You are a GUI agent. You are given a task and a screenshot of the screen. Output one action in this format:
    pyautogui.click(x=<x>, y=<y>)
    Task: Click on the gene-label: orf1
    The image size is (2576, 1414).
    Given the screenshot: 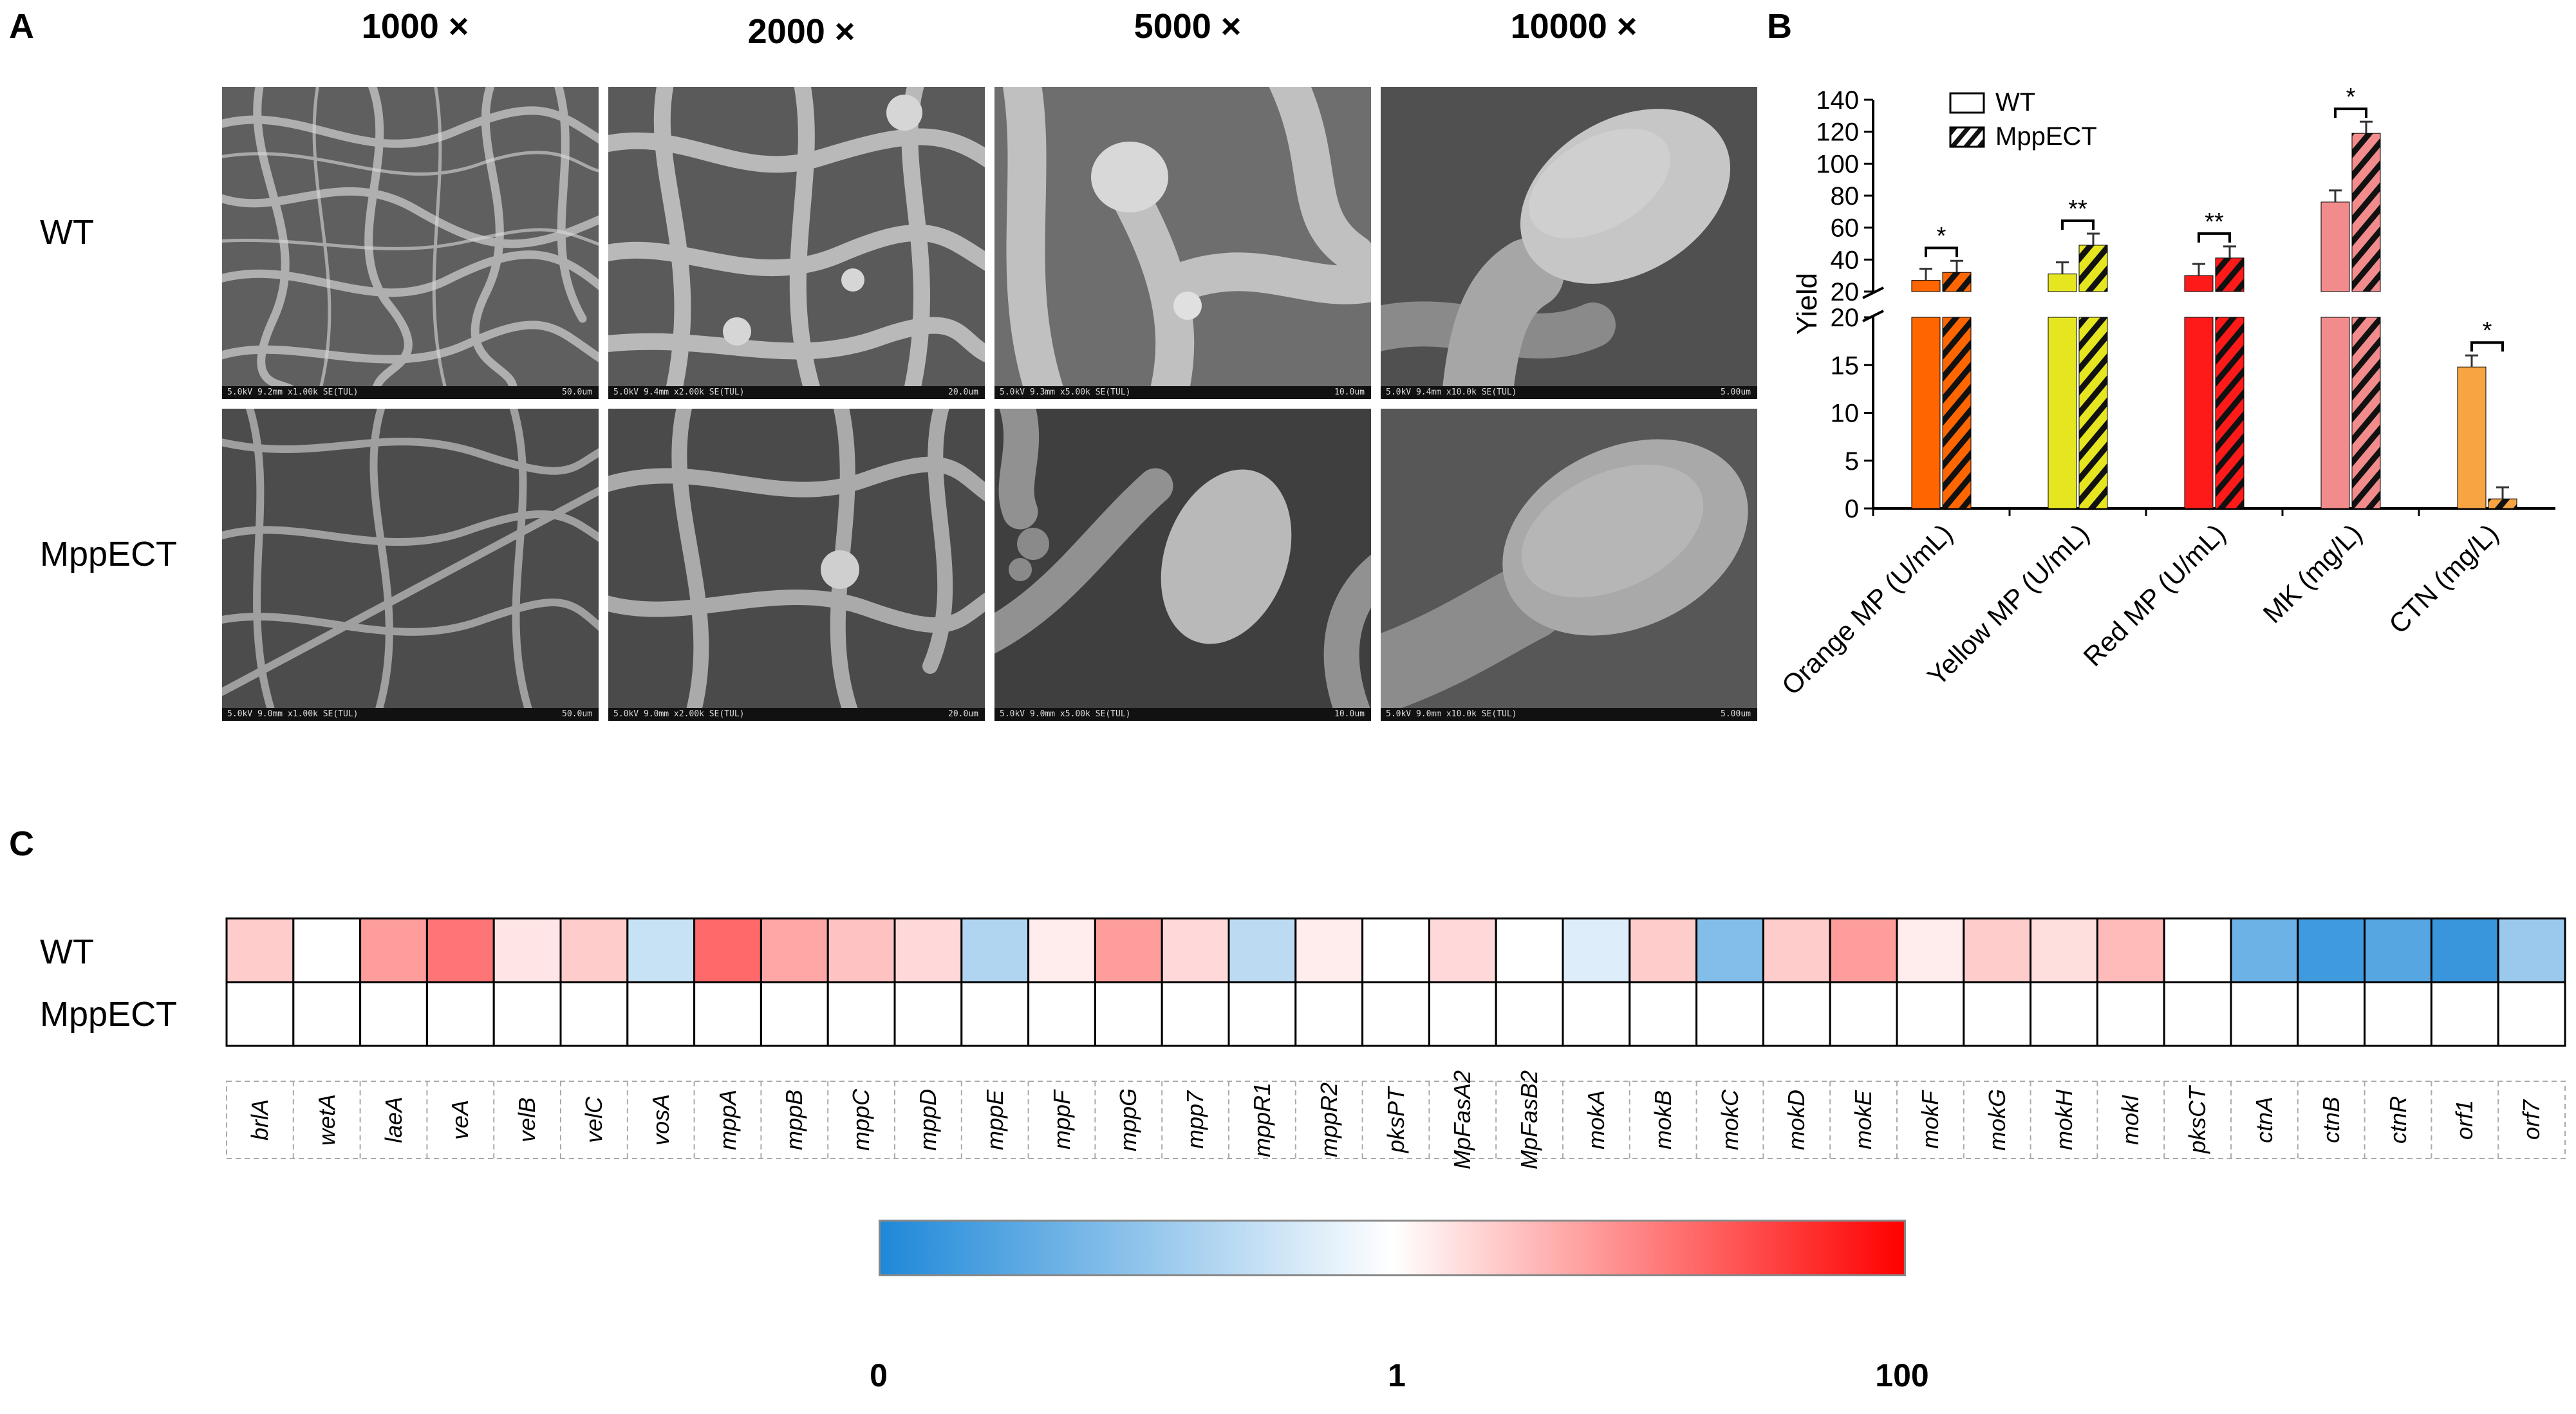 What is the action you would take?
    pyautogui.click(x=2464, y=1120)
    